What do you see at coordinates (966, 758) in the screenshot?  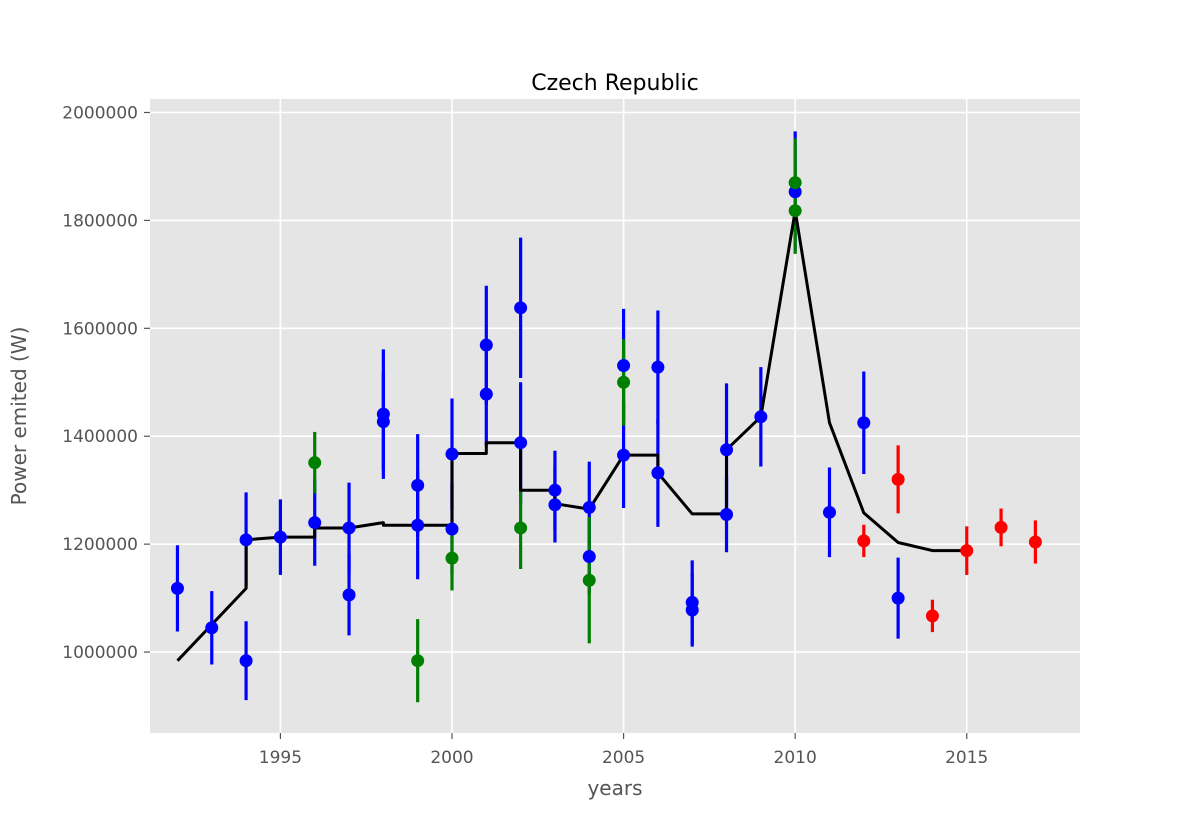 I see `x-tick-label: 2015` at bounding box center [966, 758].